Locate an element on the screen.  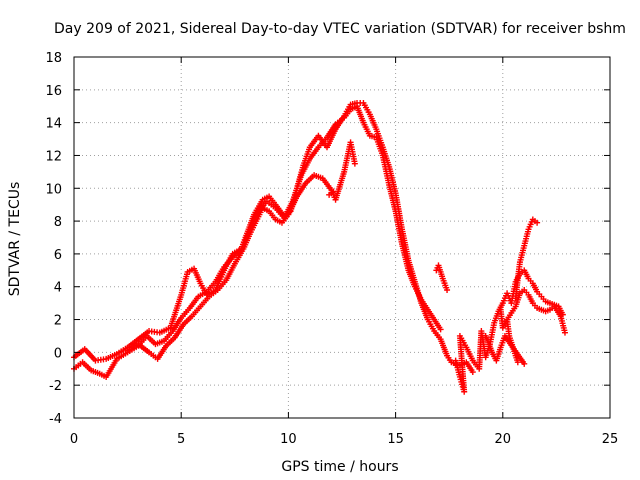
y-tick-label: 12 is located at coordinates (53, 156).